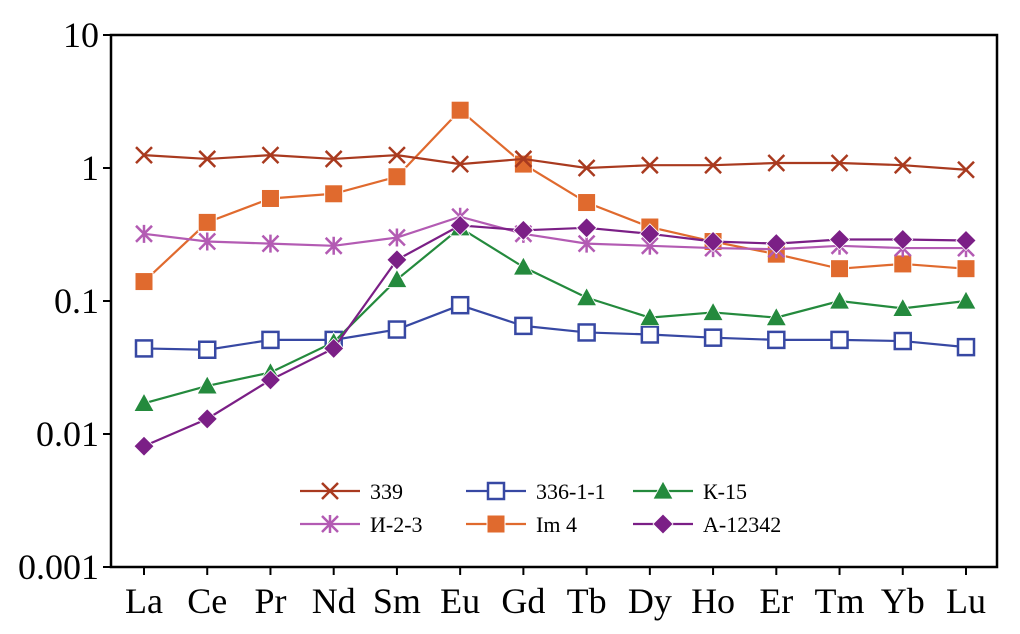 The image size is (1020, 634). What do you see at coordinates (397, 237) in the screenshot?
I see `series-3-point-Sm` at bounding box center [397, 237].